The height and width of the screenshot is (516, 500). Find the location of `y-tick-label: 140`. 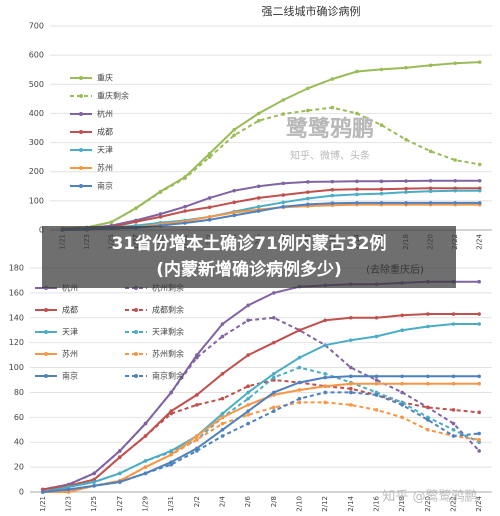

y-tick-label: 140 is located at coordinates (16, 317).